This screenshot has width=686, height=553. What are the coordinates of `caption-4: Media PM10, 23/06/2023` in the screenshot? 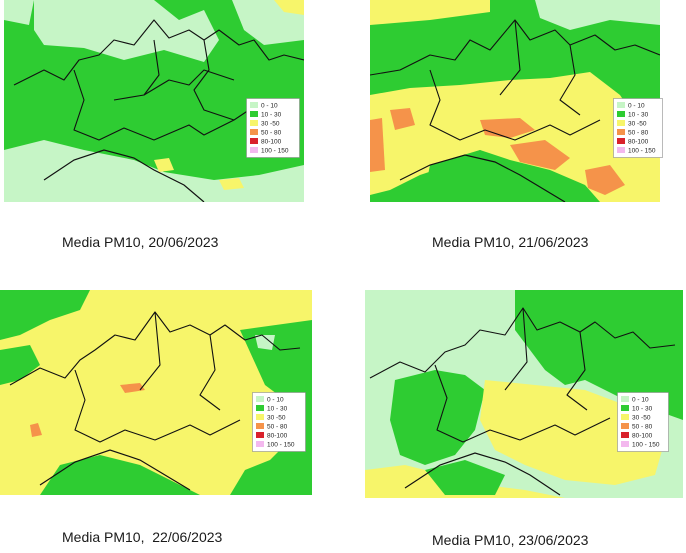 It's located at (510, 540).